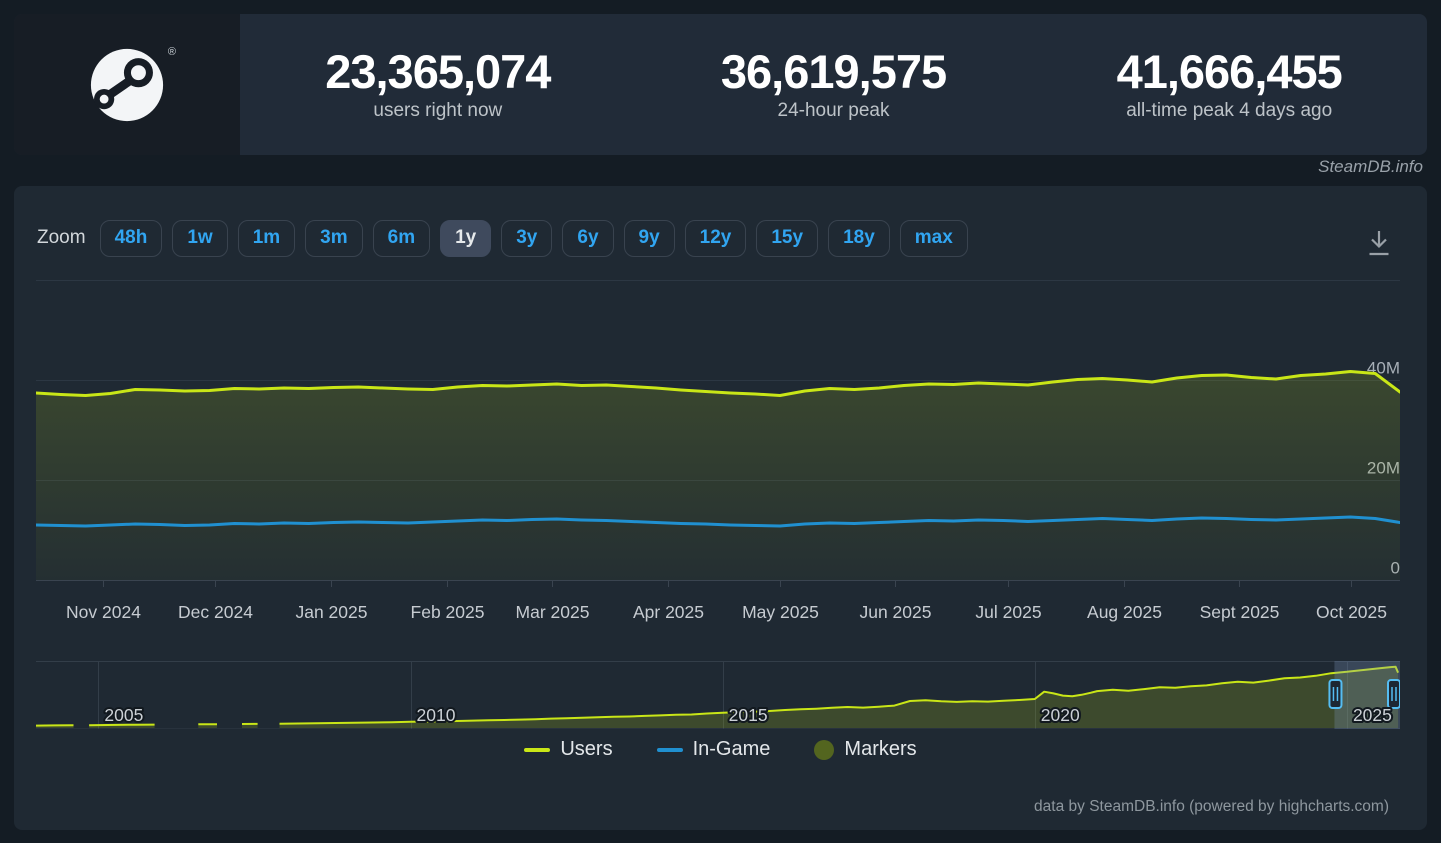  What do you see at coordinates (1124, 612) in the screenshot?
I see `x-axis-label: Aug 2025` at bounding box center [1124, 612].